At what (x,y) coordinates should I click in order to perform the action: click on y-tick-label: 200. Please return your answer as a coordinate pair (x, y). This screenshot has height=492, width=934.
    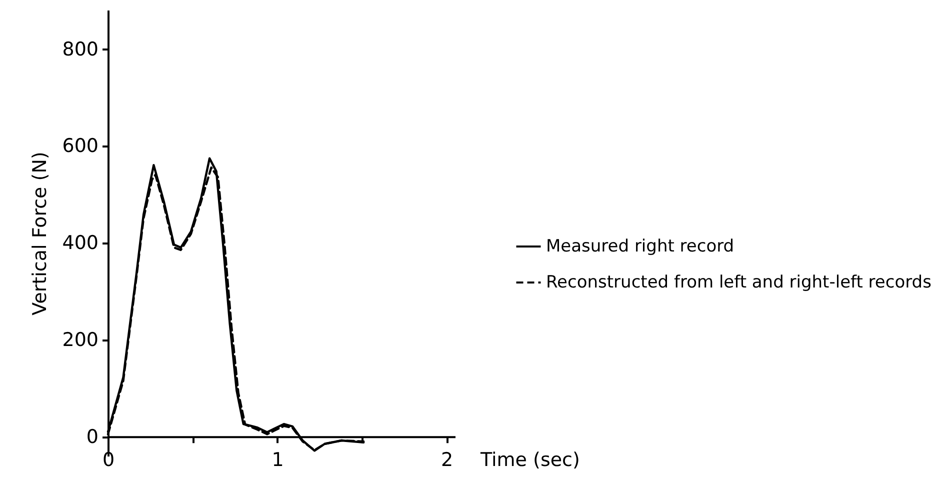
    Looking at the image, I should click on (80, 340).